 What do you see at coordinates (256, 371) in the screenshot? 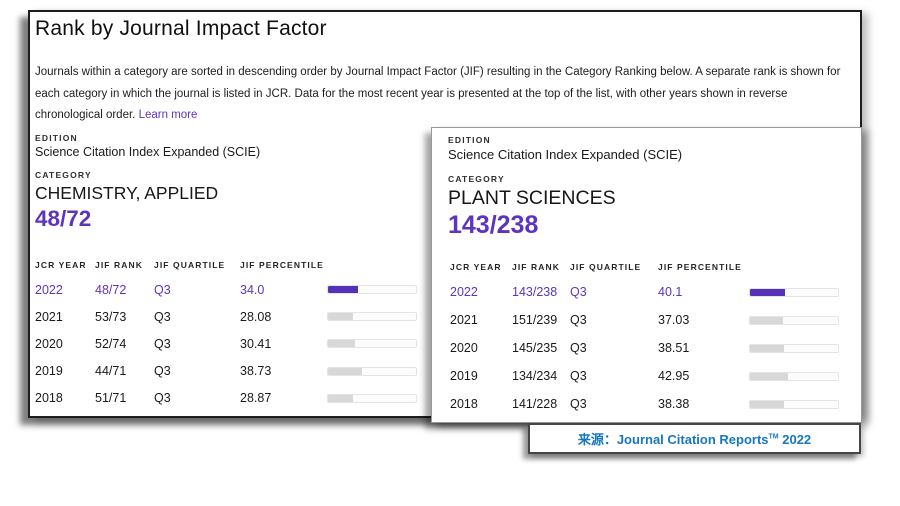
I see `row-percentile: 38.73` at bounding box center [256, 371].